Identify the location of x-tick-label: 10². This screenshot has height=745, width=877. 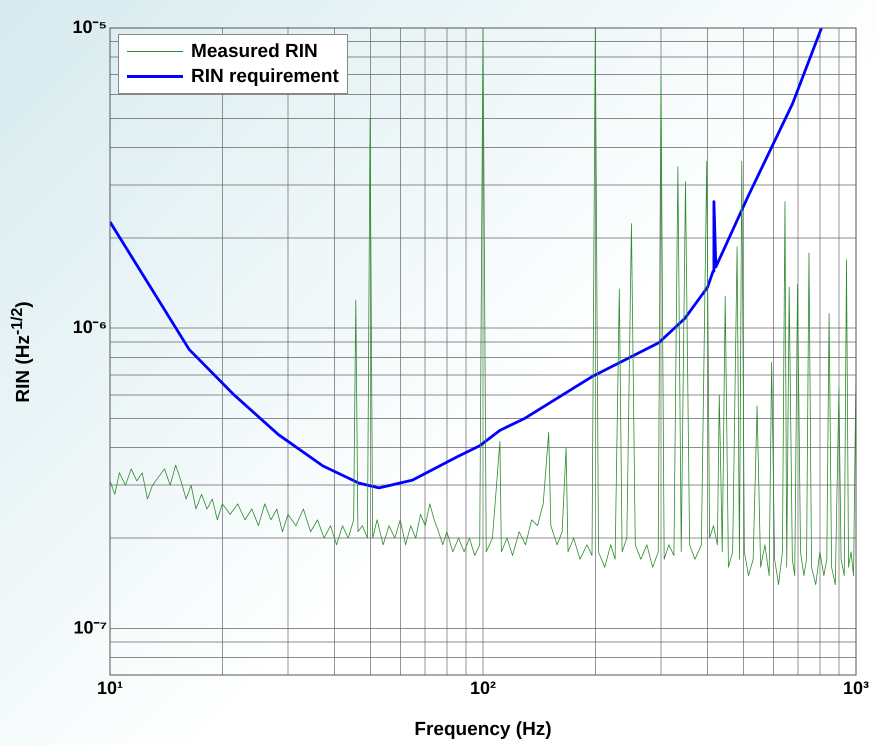
(483, 688).